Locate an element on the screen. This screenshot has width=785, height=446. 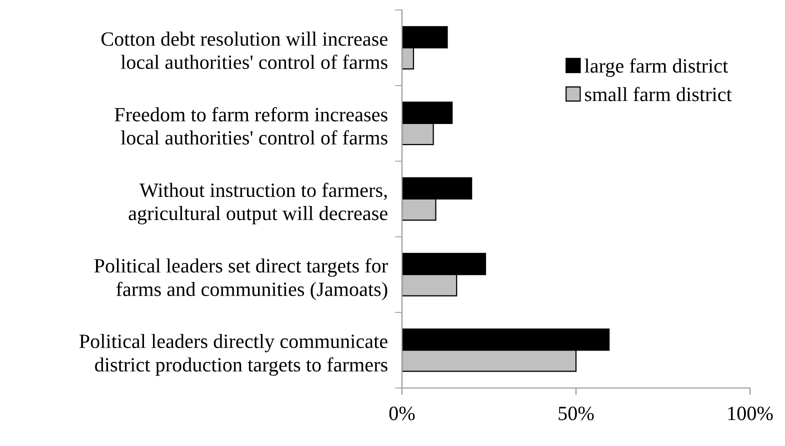
y-tick-label: Political leaders directly communicate district production targets to farmers is located at coordinates (233, 355).